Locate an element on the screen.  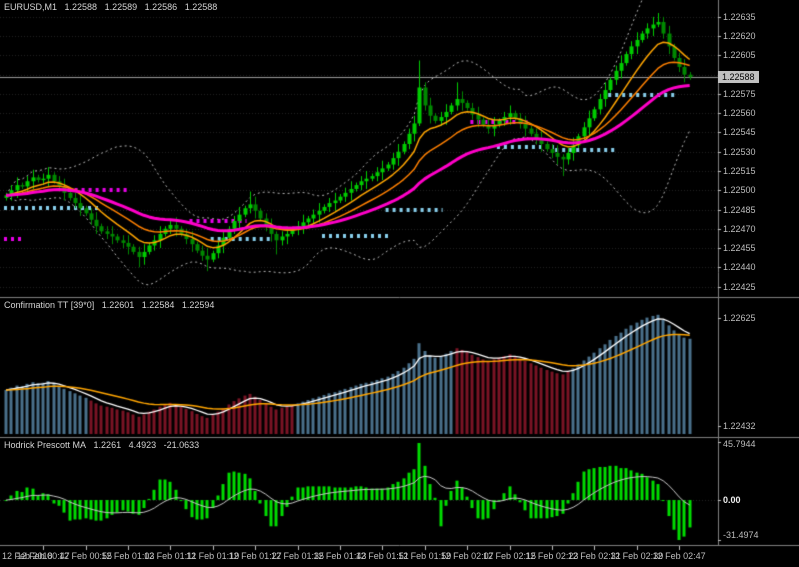
hodrick-value-3: -21.0633 is located at coordinates (181, 445).